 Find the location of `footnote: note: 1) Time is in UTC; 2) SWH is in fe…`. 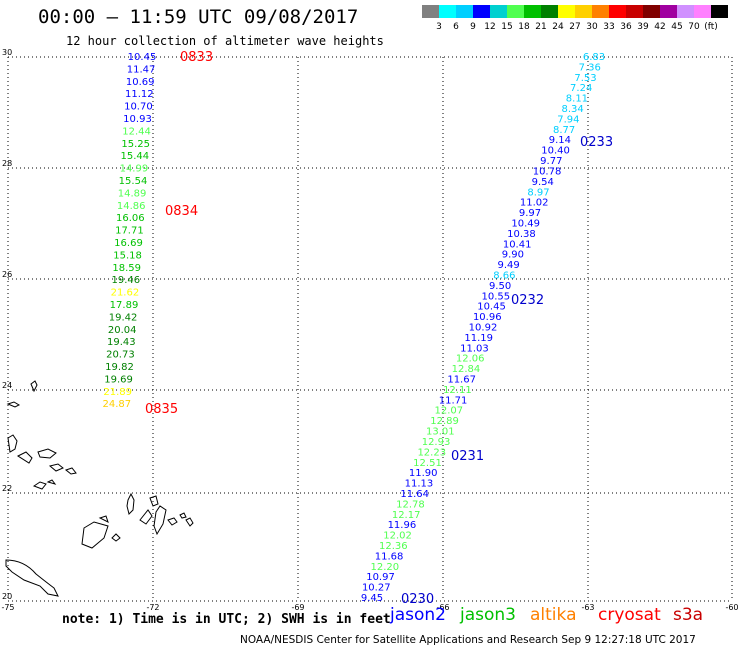

footnote: note: 1) Time is in UTC; 2) SWH is in fe… is located at coordinates (226, 619).